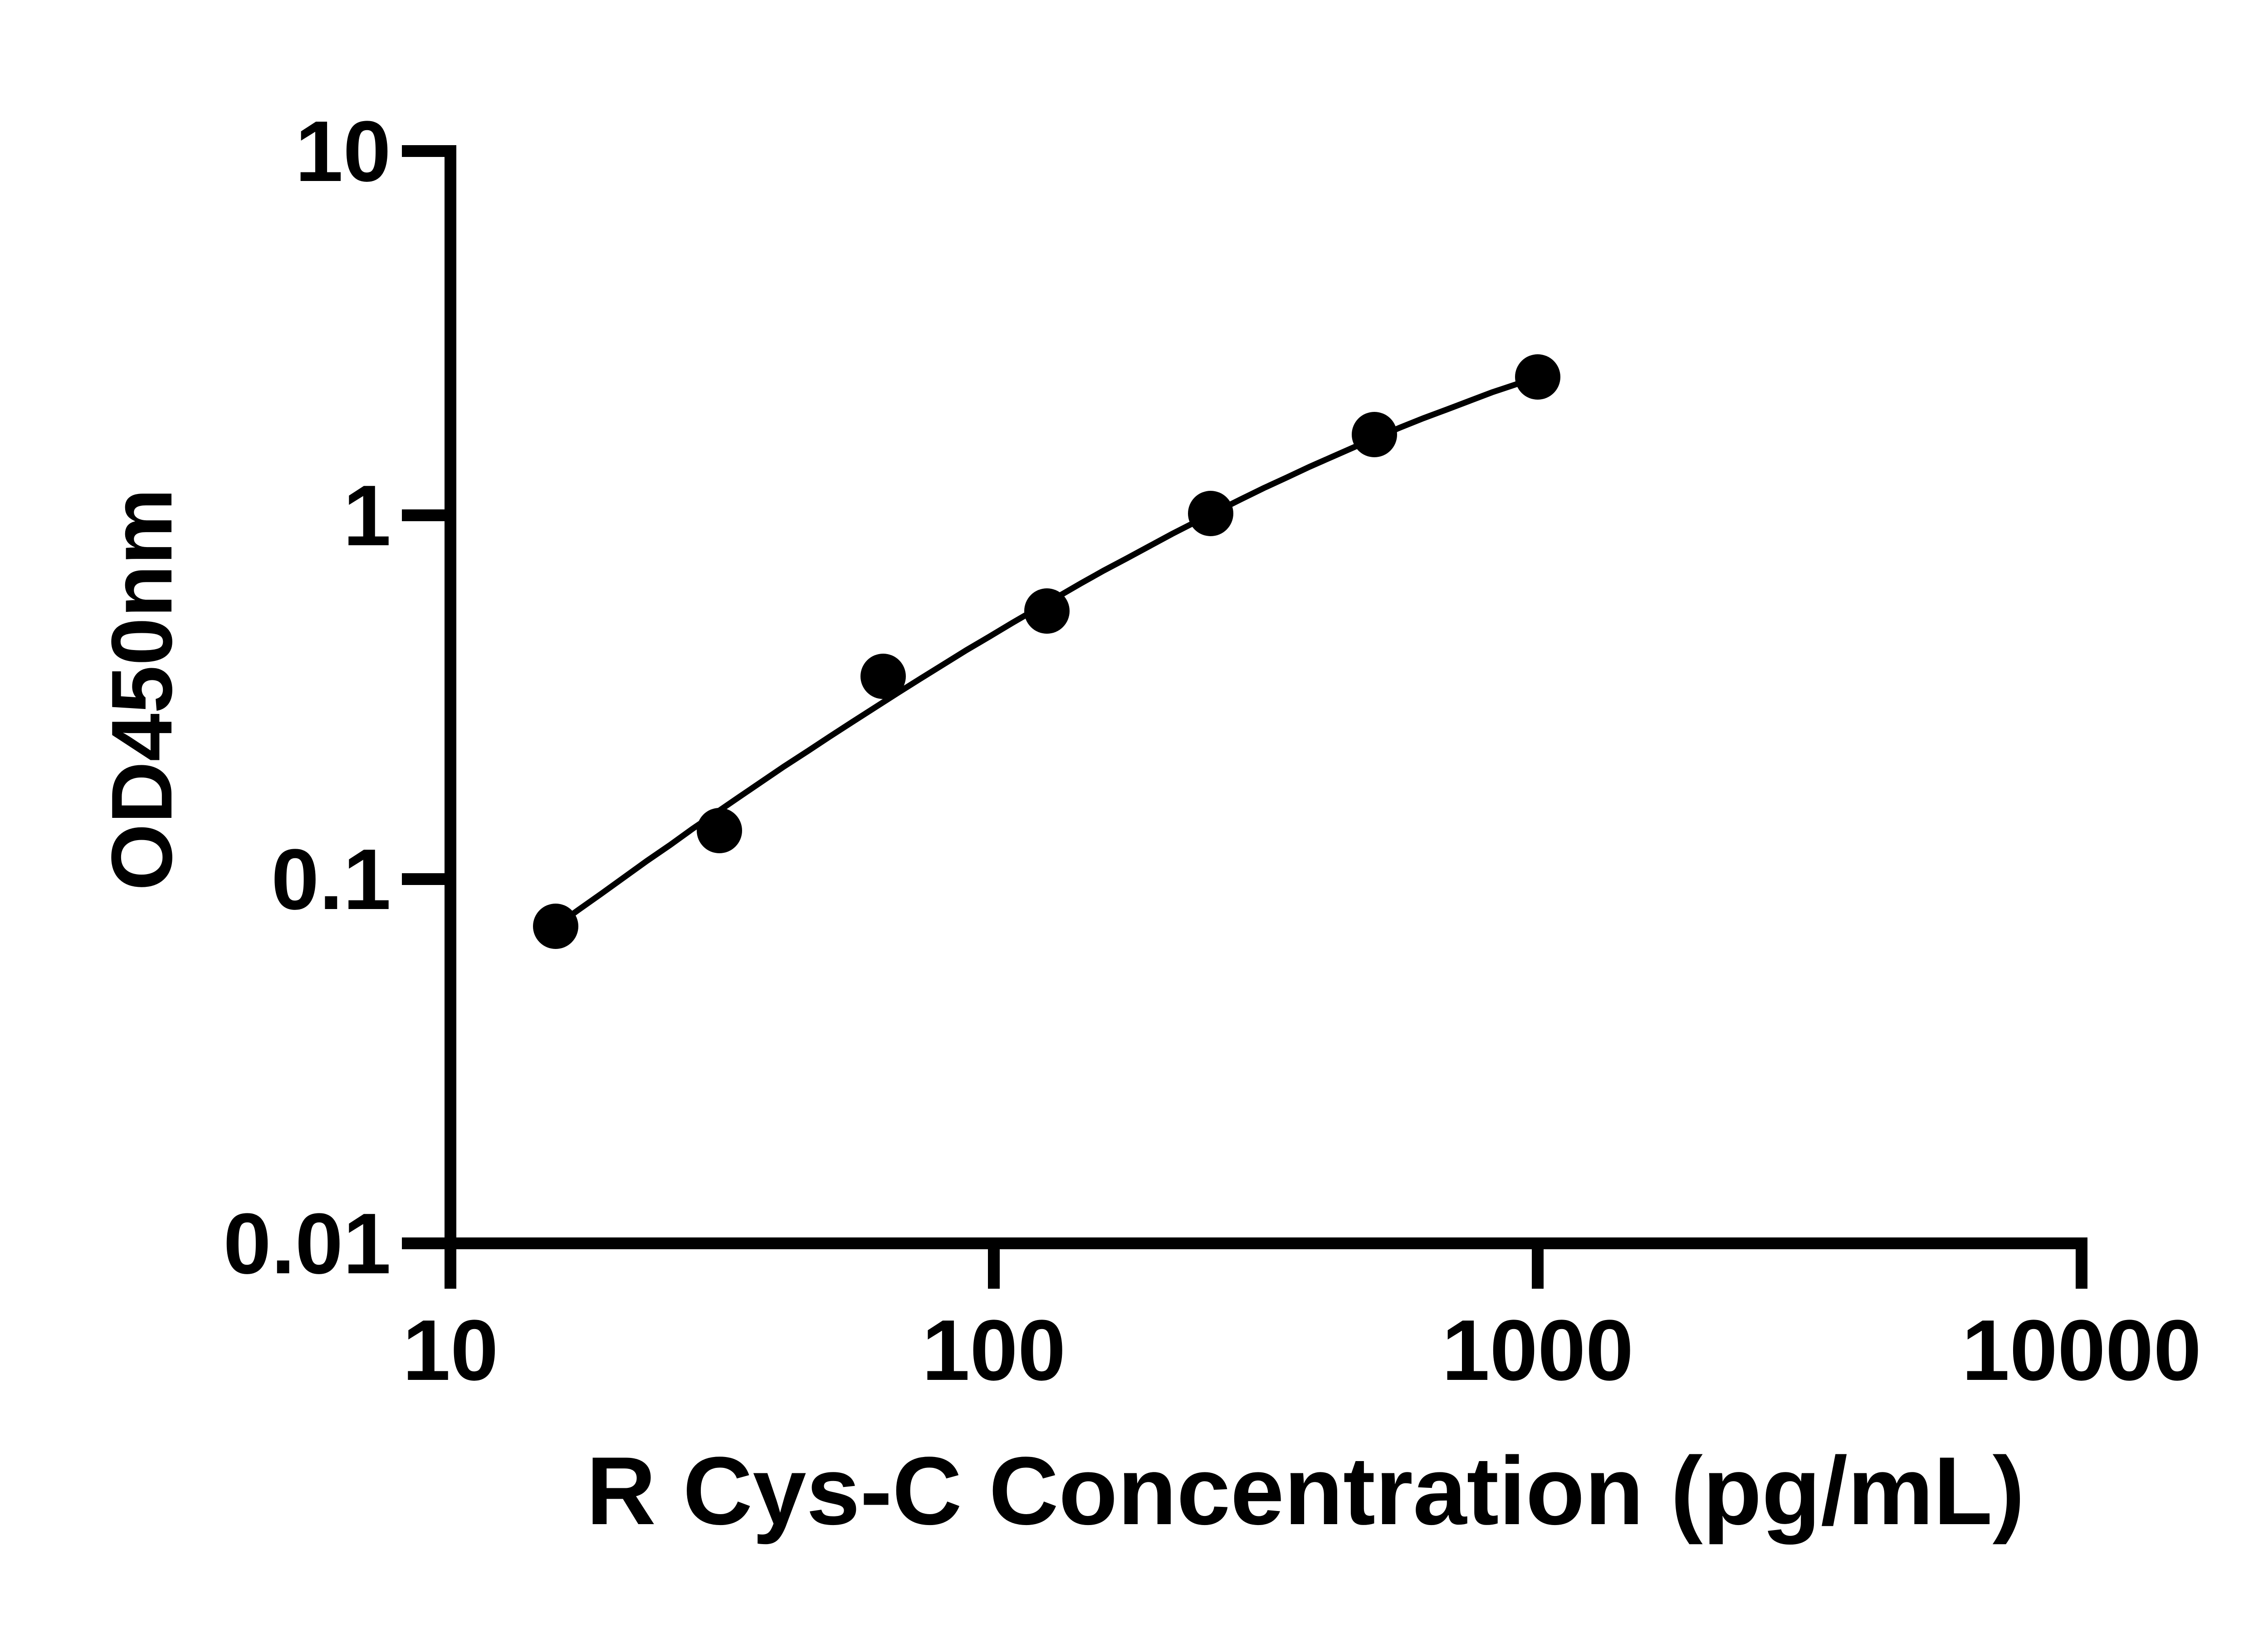  What do you see at coordinates (1305, 1491) in the screenshot?
I see `svg-text: R Cys-C Concentration (pg/mL)` at bounding box center [1305, 1491].